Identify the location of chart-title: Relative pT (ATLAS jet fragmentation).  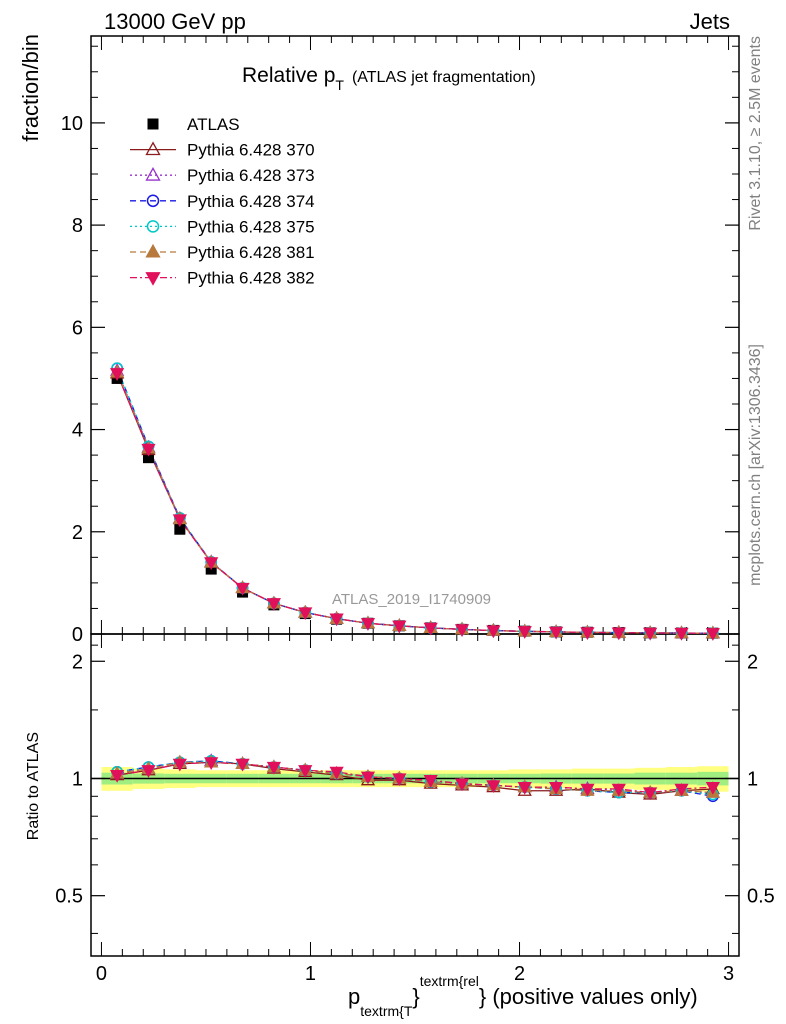
(389, 78).